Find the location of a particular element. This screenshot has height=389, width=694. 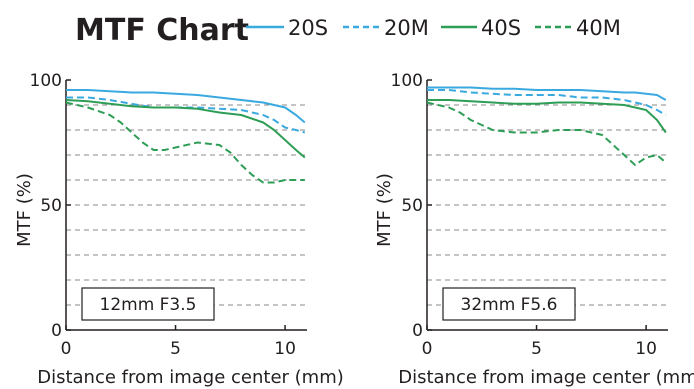

legend: 20S 20M 40S 40M is located at coordinates (433, 28).